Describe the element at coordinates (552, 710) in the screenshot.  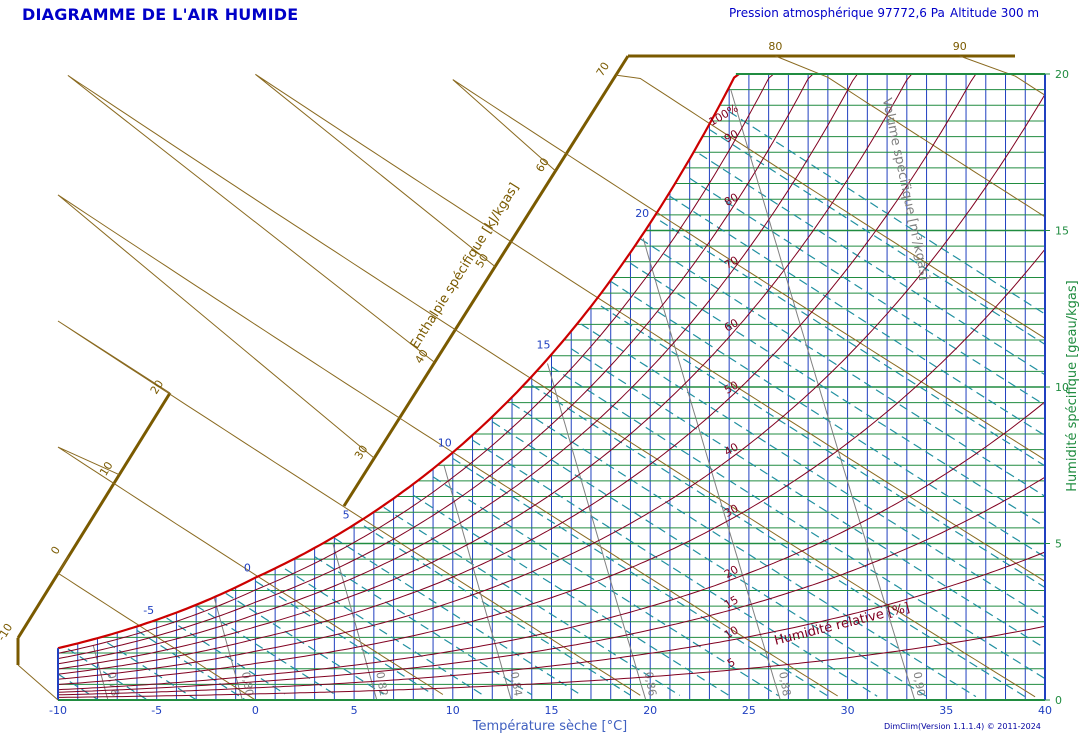
I see `x-tick-label: 15` at that location.